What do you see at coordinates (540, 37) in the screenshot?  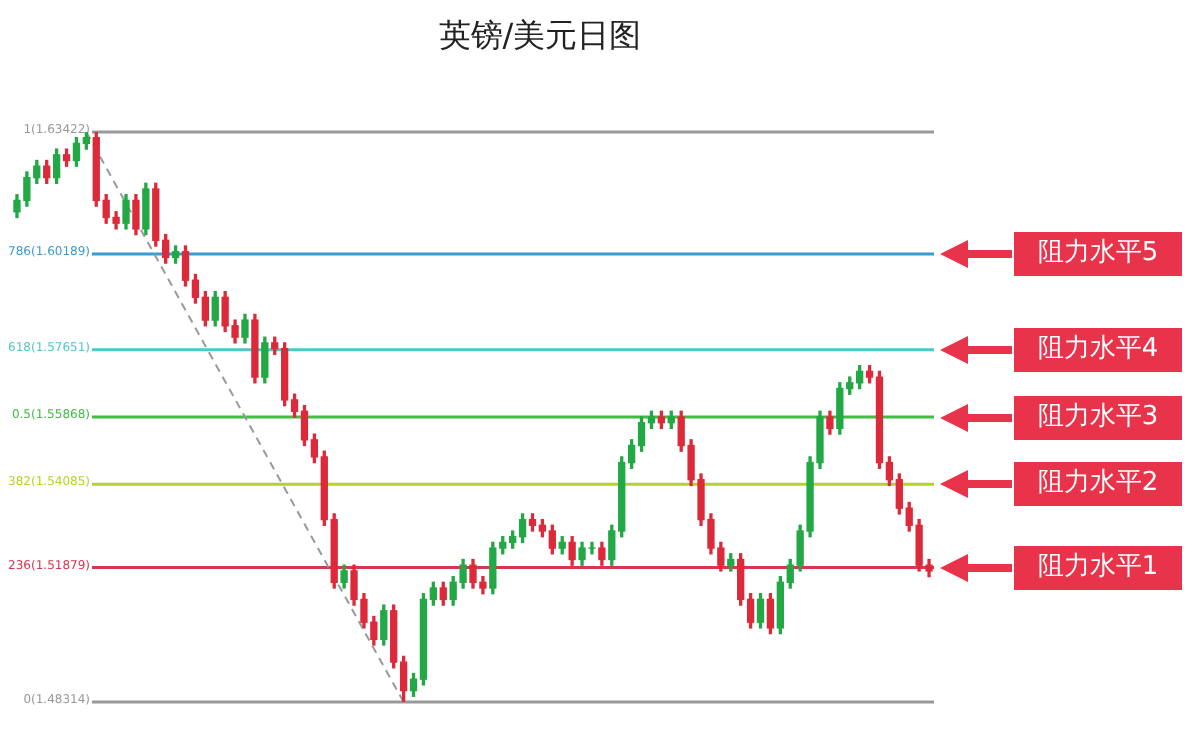 I see `chart-title: 英镑/美元日图` at bounding box center [540, 37].